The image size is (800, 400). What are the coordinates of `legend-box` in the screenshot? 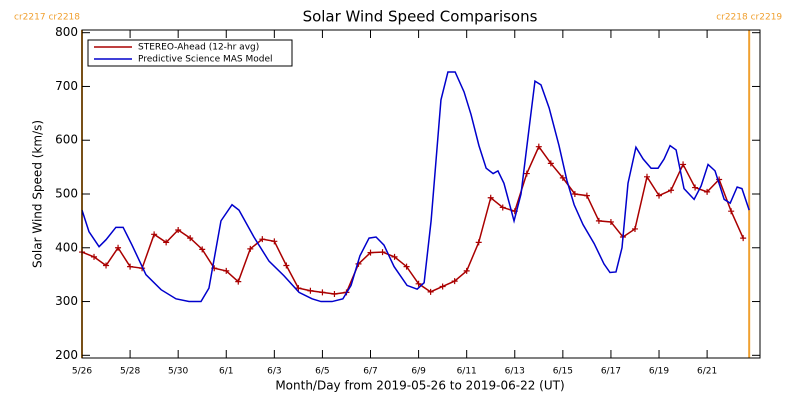 It's located at (190, 53).